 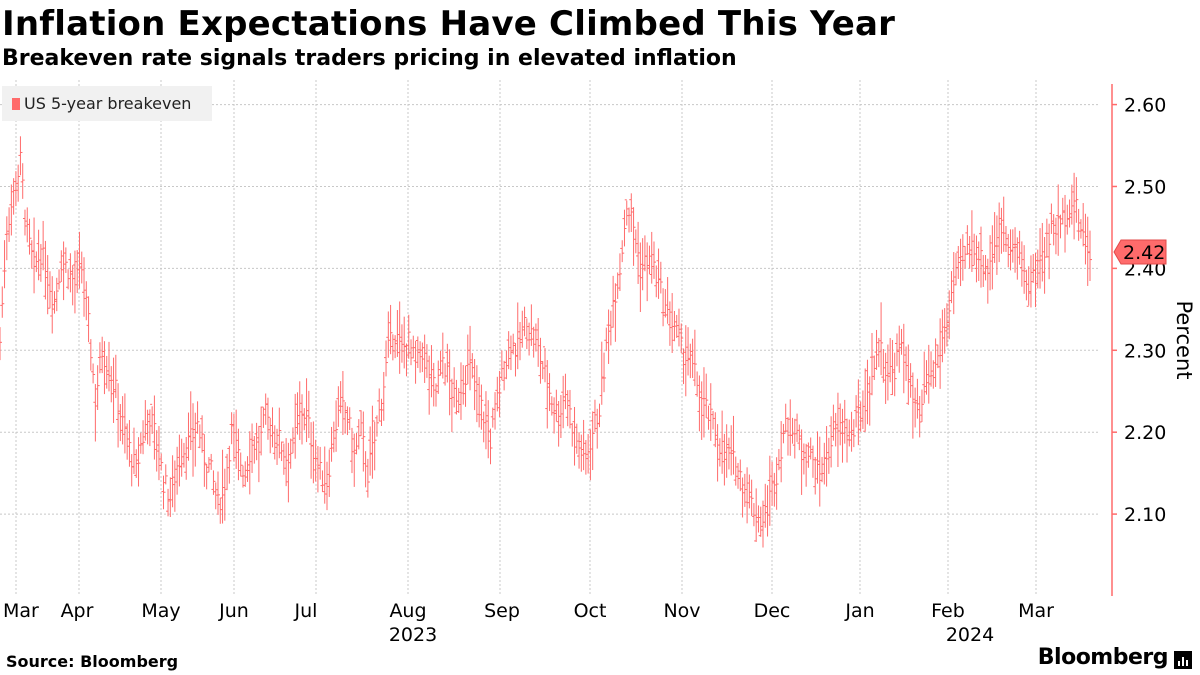 What do you see at coordinates (1144, 253) in the screenshot?
I see `last-value-label: 2.42` at bounding box center [1144, 253].